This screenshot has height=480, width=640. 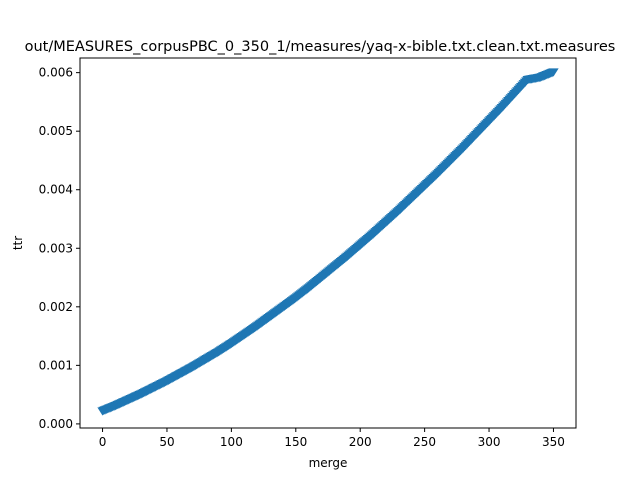 I want to click on x-tick-label: 250, so click(x=424, y=442).